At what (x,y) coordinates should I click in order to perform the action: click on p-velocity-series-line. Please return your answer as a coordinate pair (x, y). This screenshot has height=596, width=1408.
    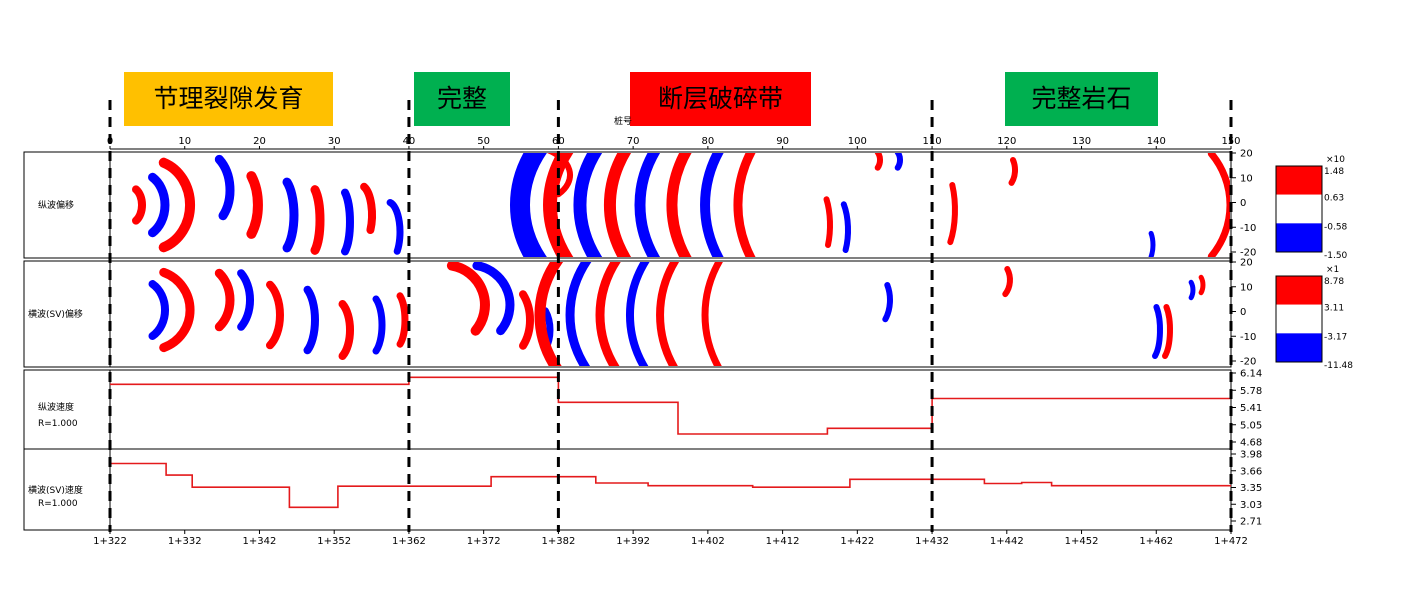
    Looking at the image, I should click on (670, 405).